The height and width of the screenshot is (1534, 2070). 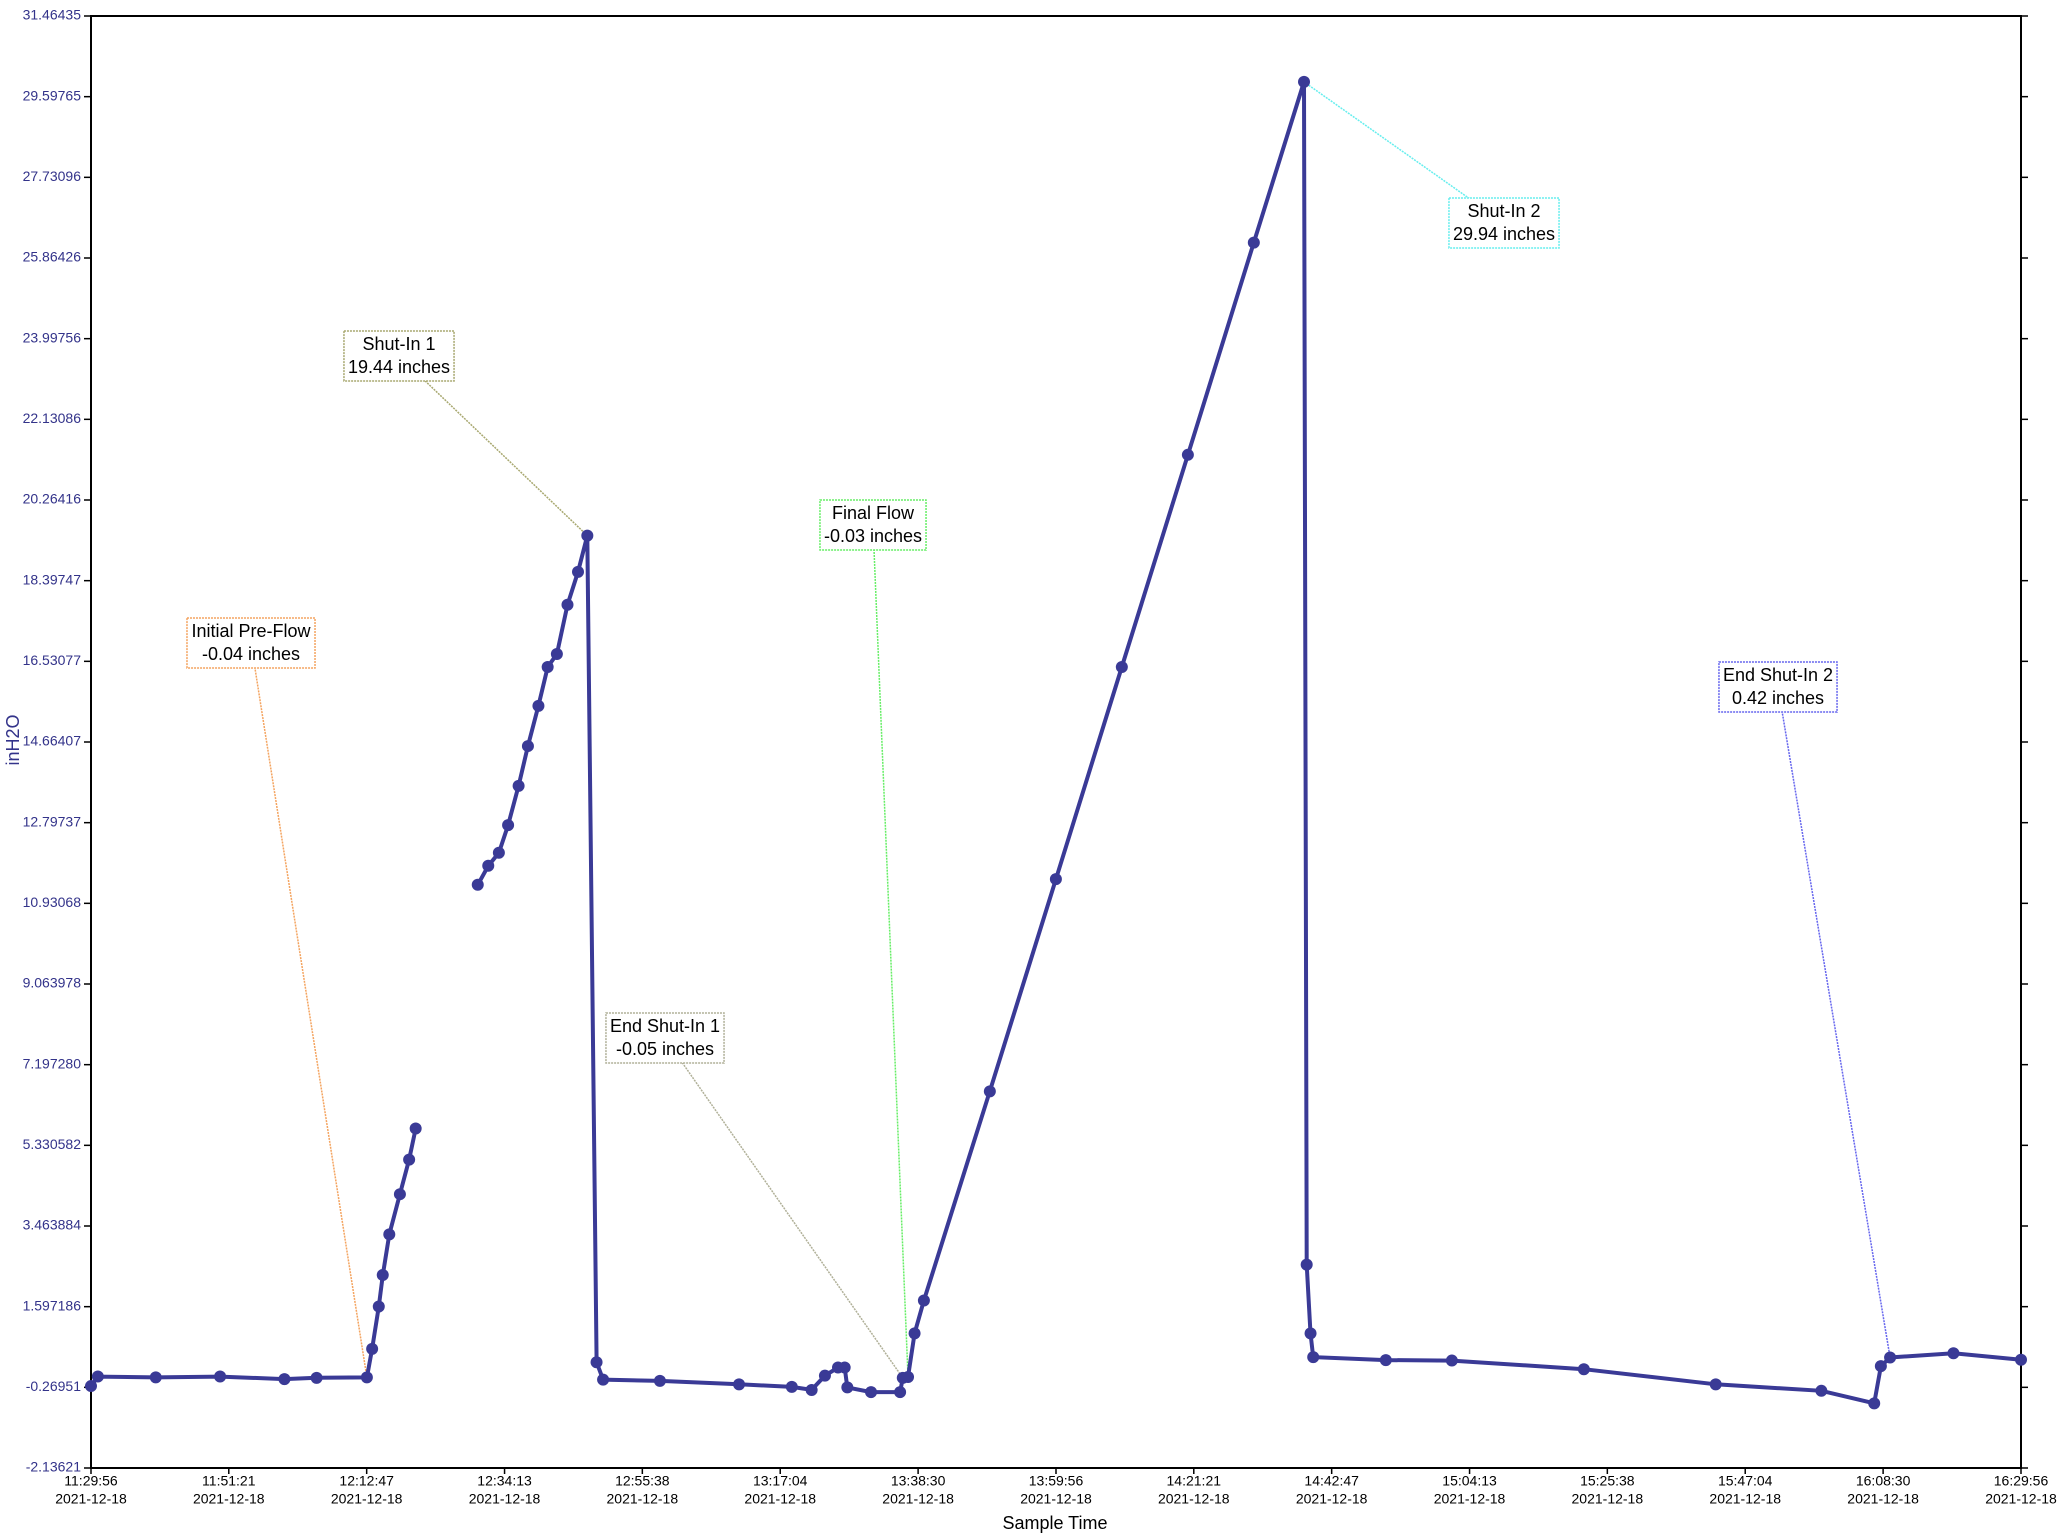 I want to click on y-tick-label: 12.79737, so click(x=52, y=821).